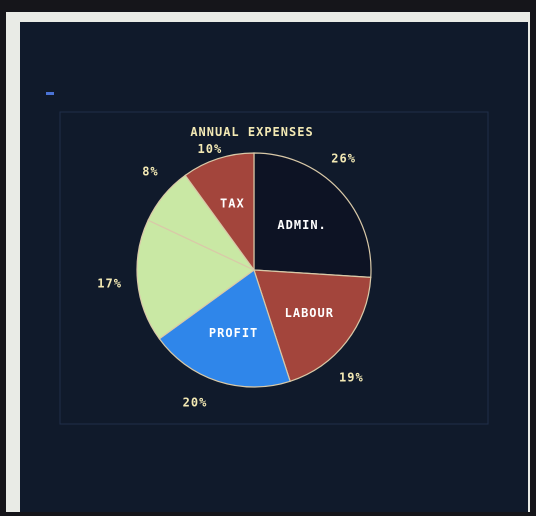  Describe the element at coordinates (309, 313) in the screenshot. I see `slice-label: LABOUR` at that location.